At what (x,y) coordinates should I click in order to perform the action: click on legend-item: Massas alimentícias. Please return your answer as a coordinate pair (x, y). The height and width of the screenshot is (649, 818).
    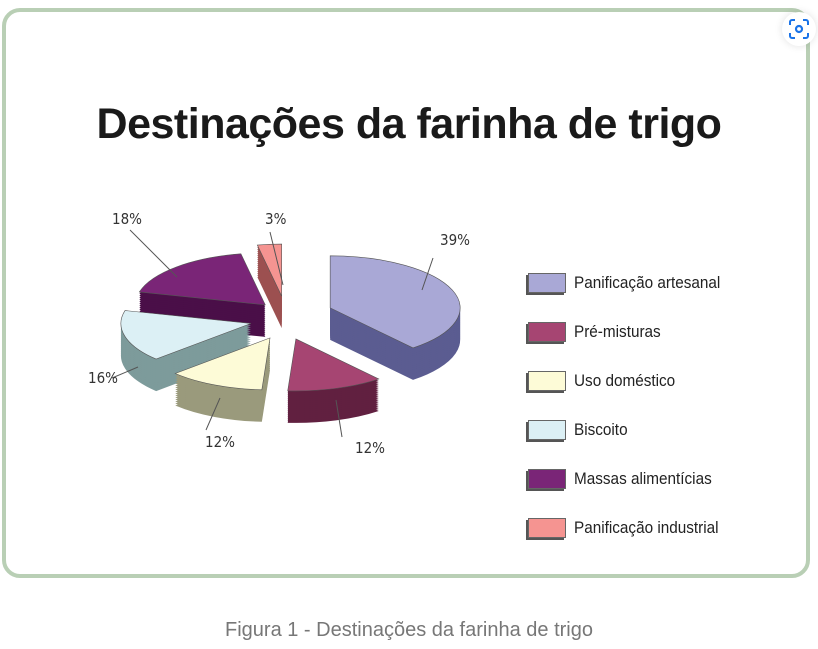
    Looking at the image, I should click on (632, 478).